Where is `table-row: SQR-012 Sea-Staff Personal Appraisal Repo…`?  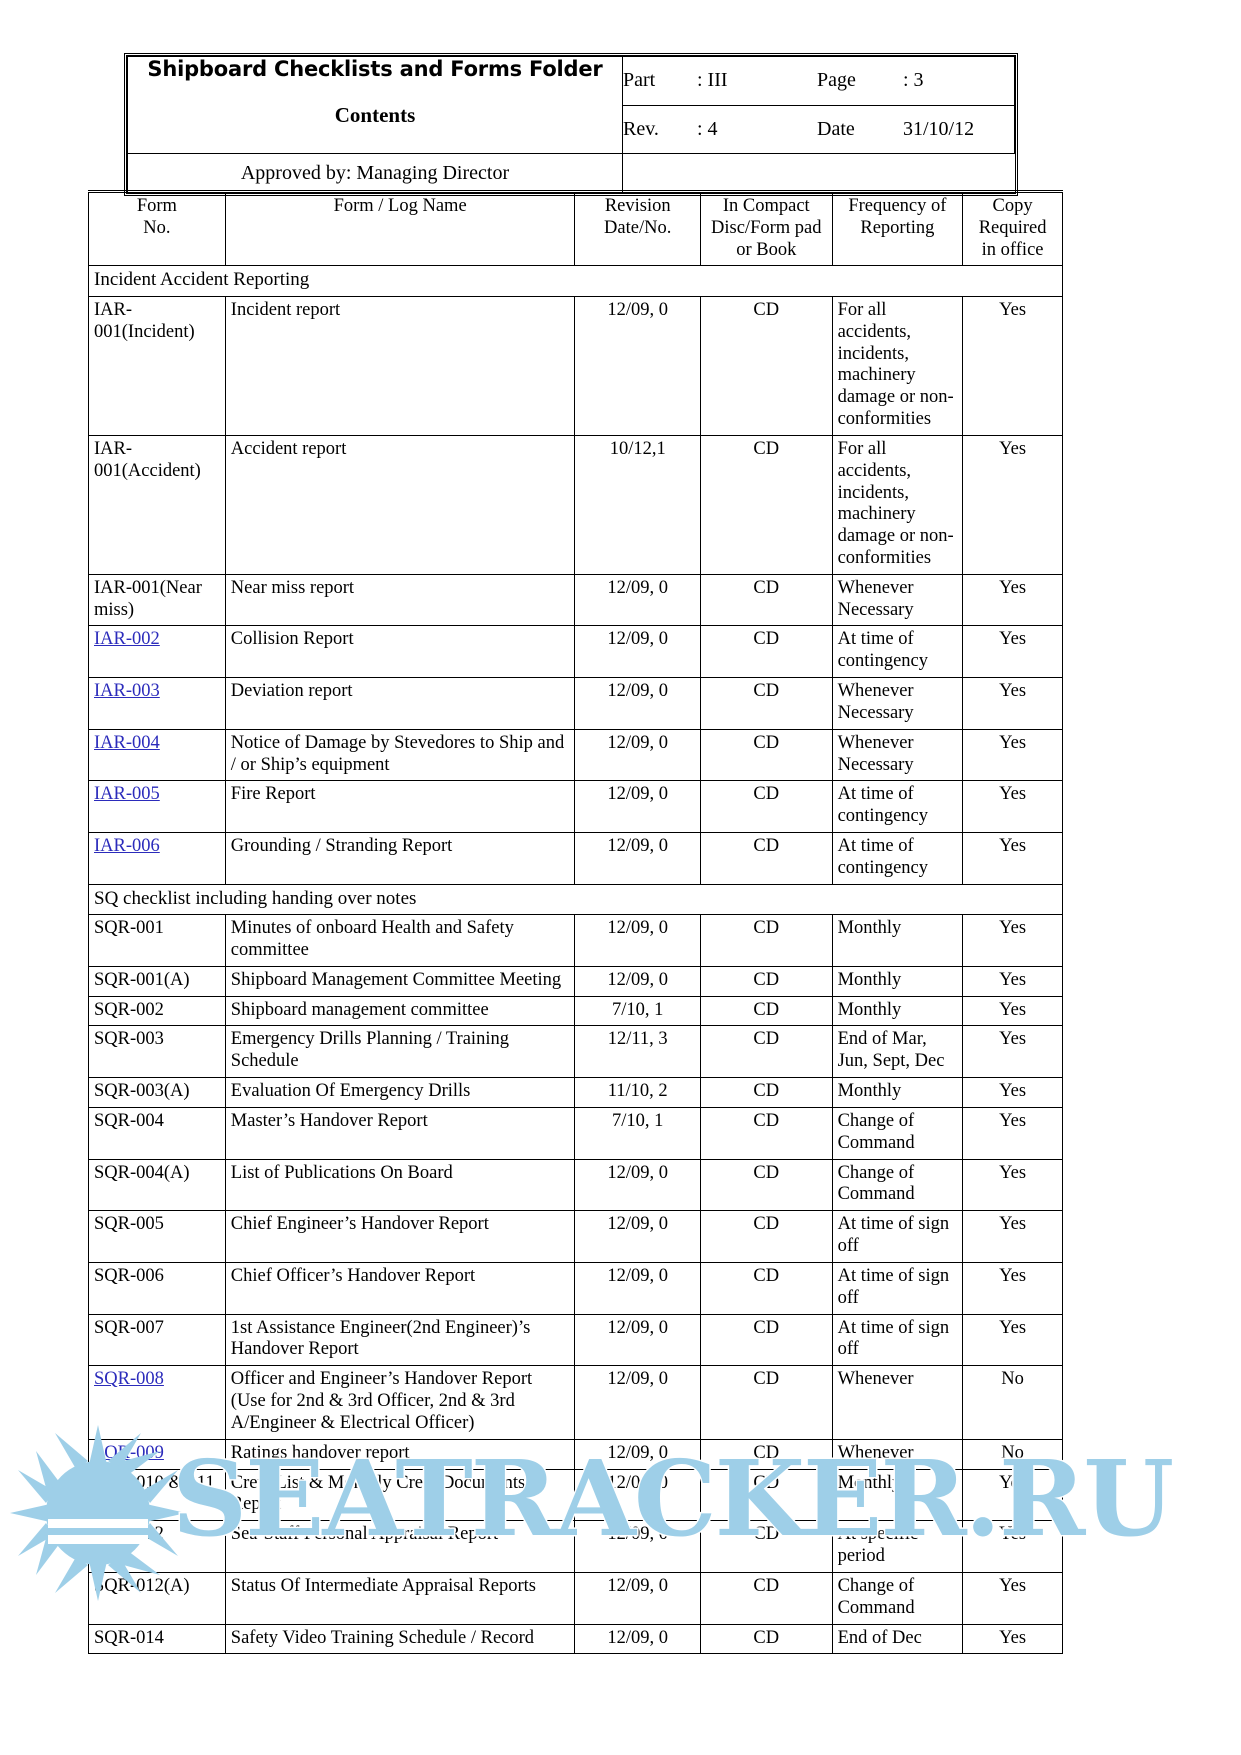
table-row: SQR-012 Sea-Staff Personal Appraisal Repo… is located at coordinates (575, 1546).